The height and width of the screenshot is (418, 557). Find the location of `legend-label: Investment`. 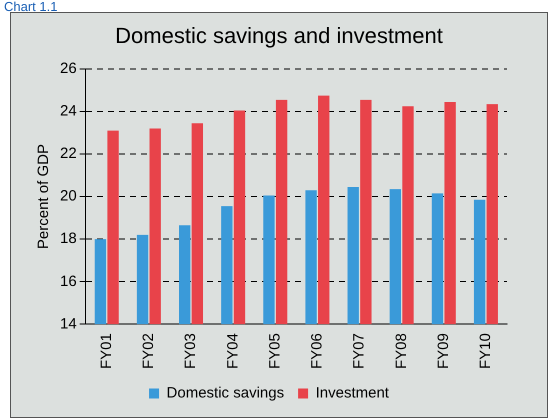

legend-label: Investment is located at coordinates (353, 393).